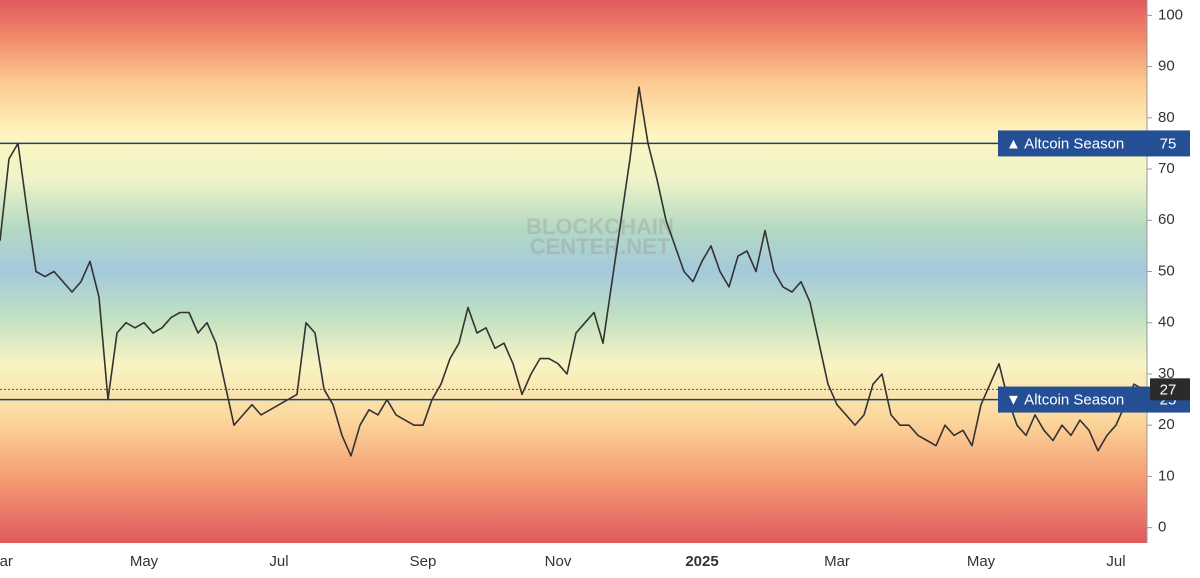 The image size is (1200, 578). I want to click on reference-label: ▲ Altcoin Season 75, so click(1094, 143).